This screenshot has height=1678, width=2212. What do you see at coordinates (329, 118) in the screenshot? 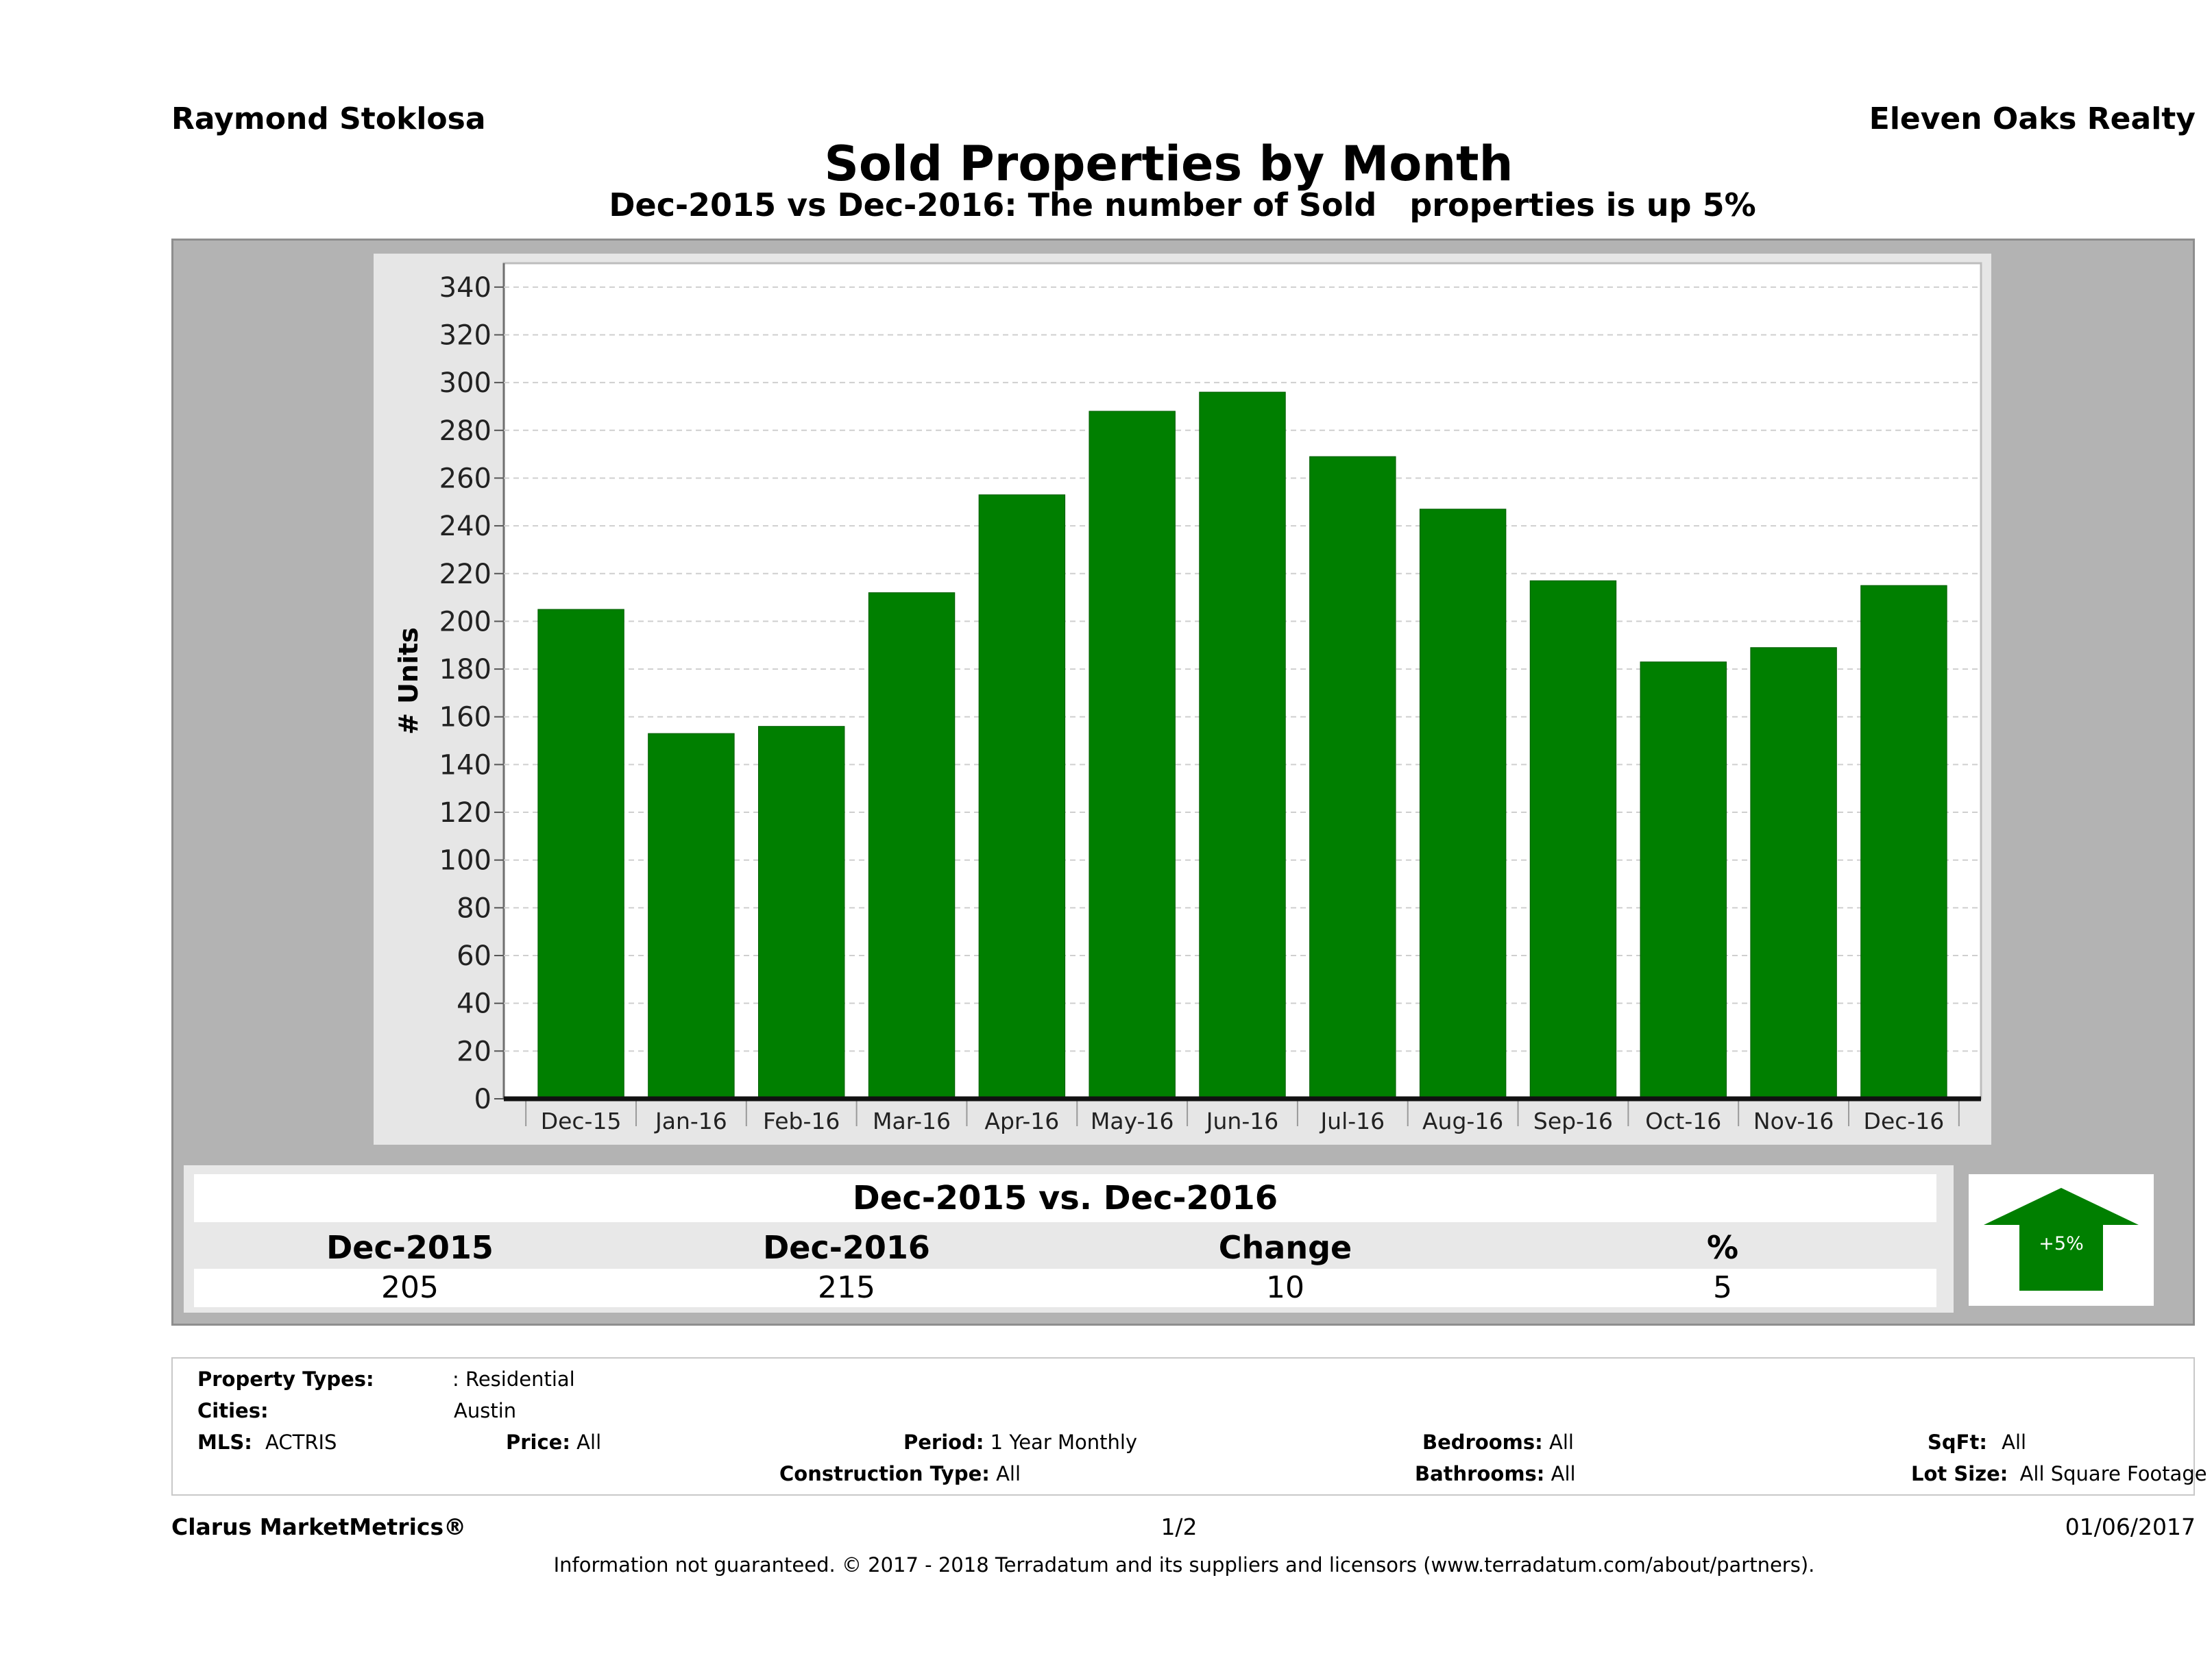
I see `agent-name: Raymond Stoklosa` at bounding box center [329, 118].